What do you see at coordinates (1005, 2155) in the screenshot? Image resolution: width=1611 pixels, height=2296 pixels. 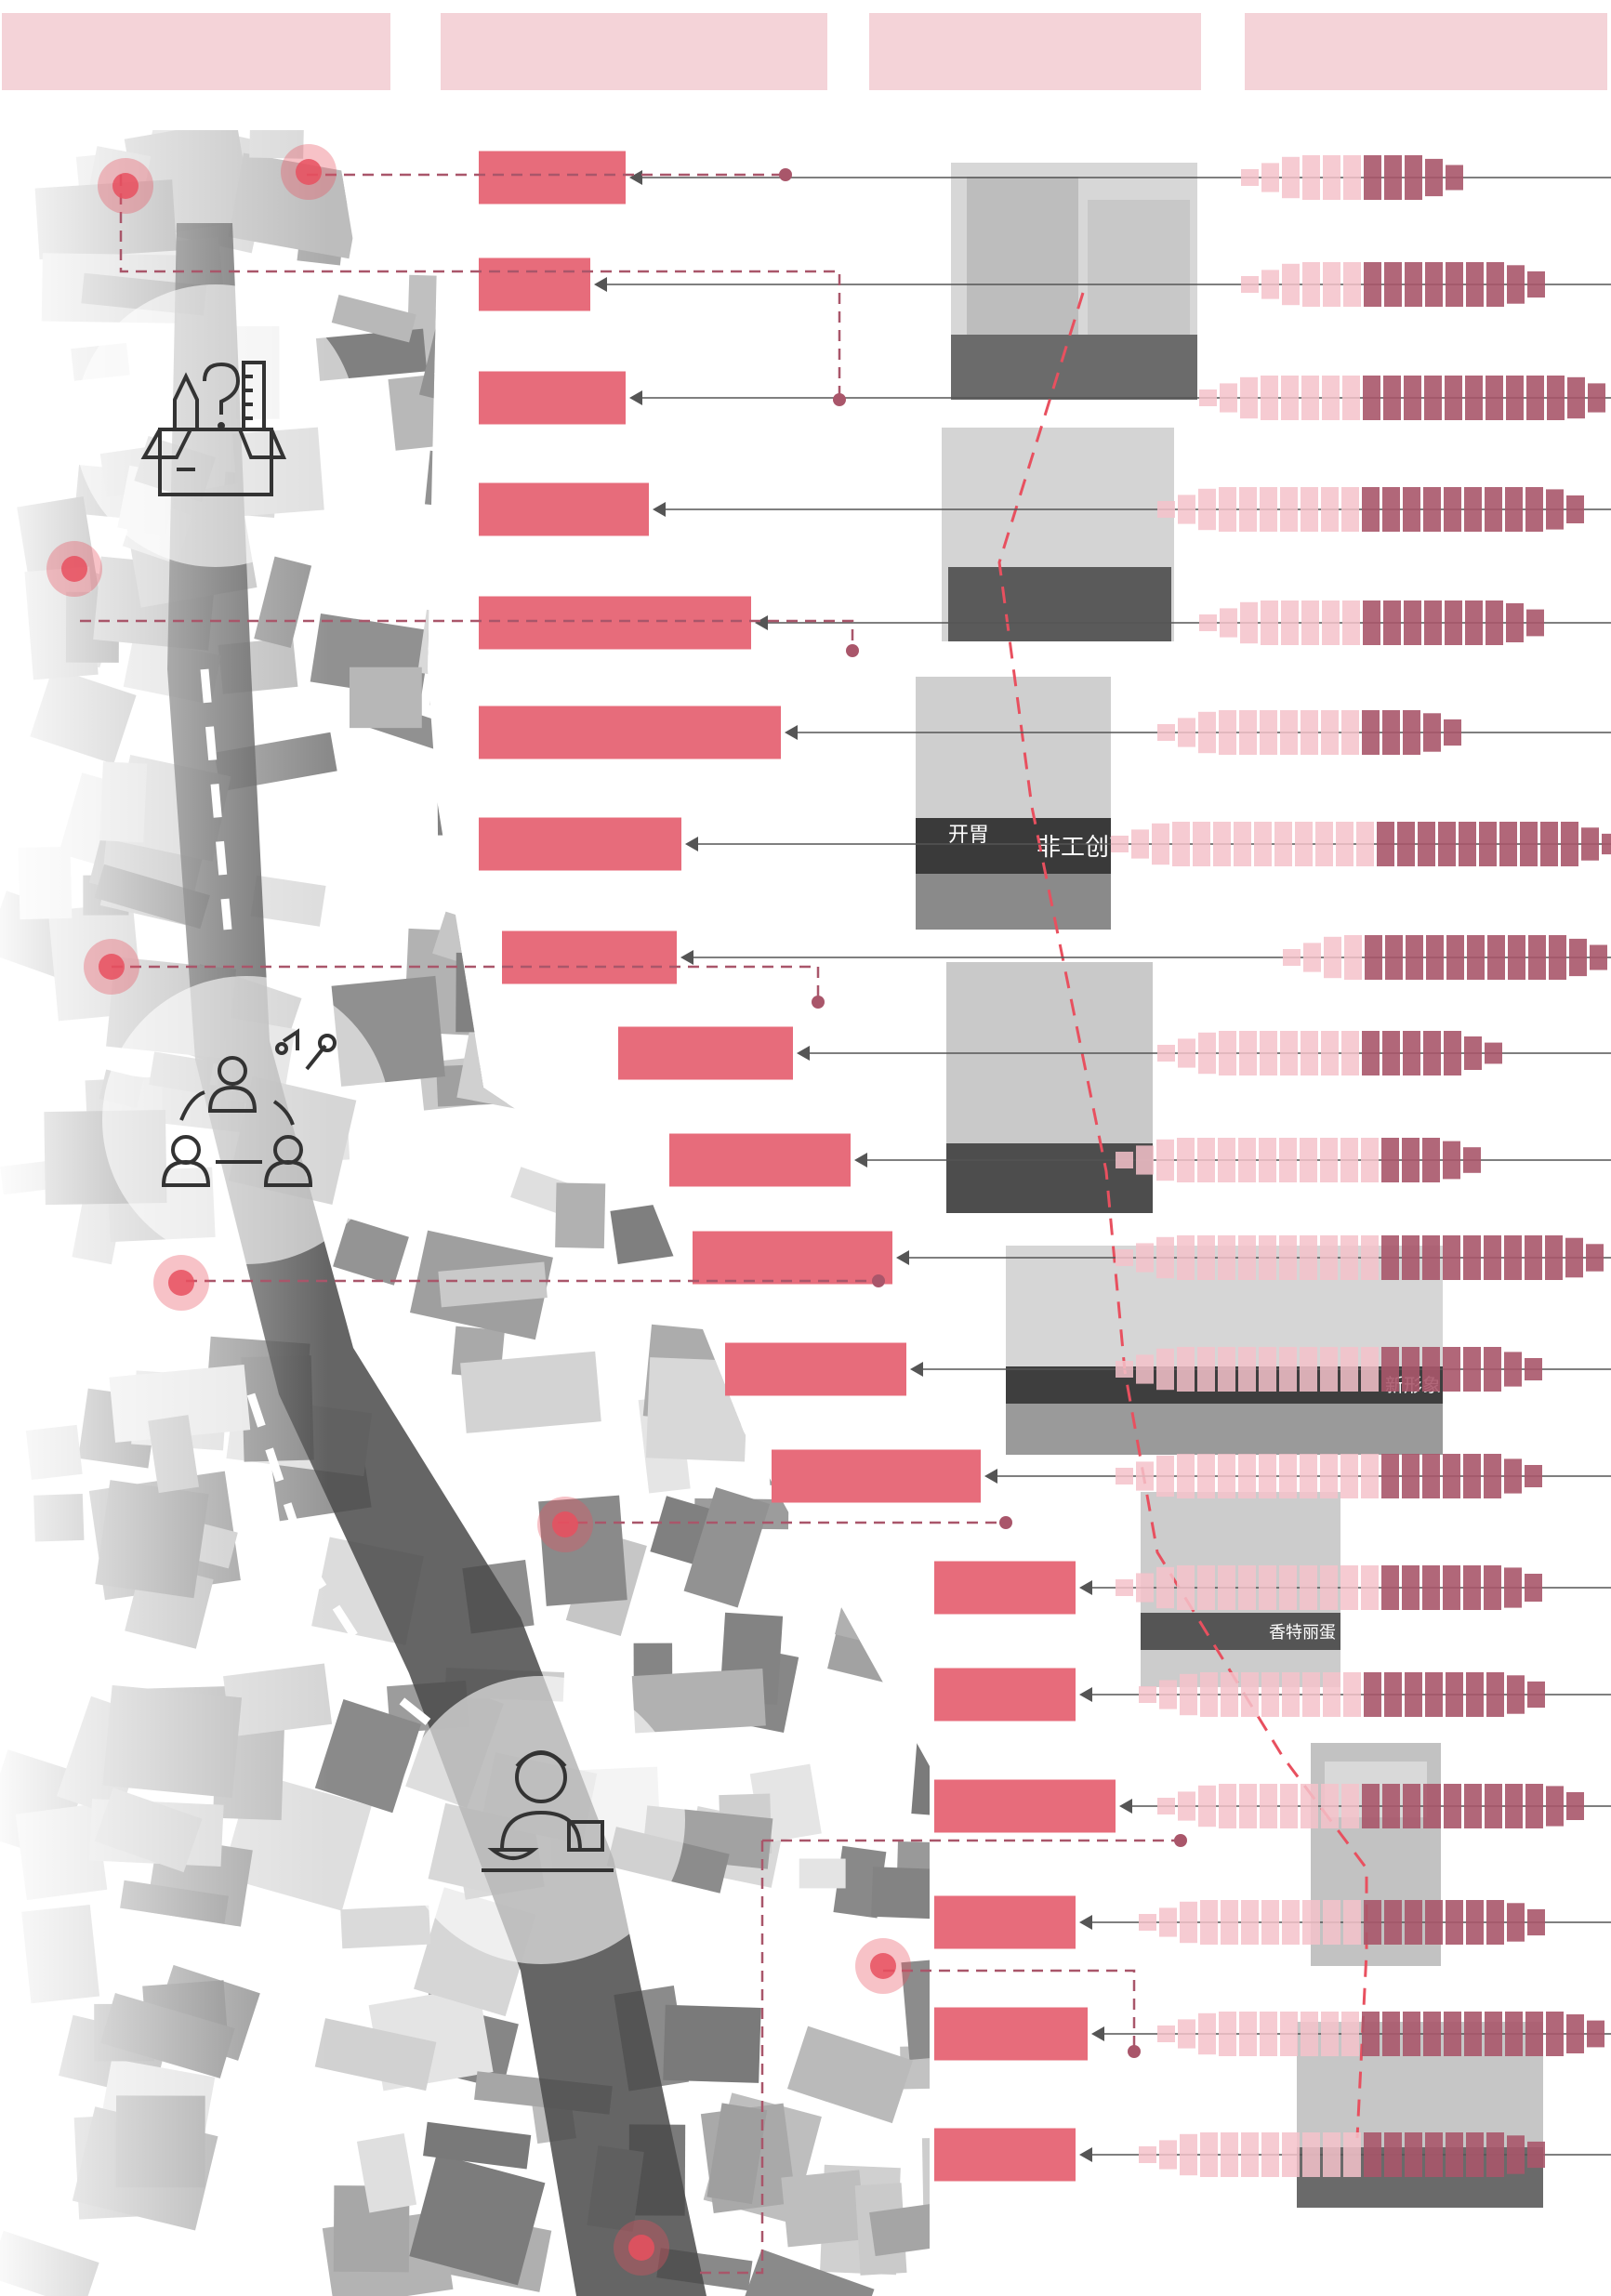 I see `label-bar` at bounding box center [1005, 2155].